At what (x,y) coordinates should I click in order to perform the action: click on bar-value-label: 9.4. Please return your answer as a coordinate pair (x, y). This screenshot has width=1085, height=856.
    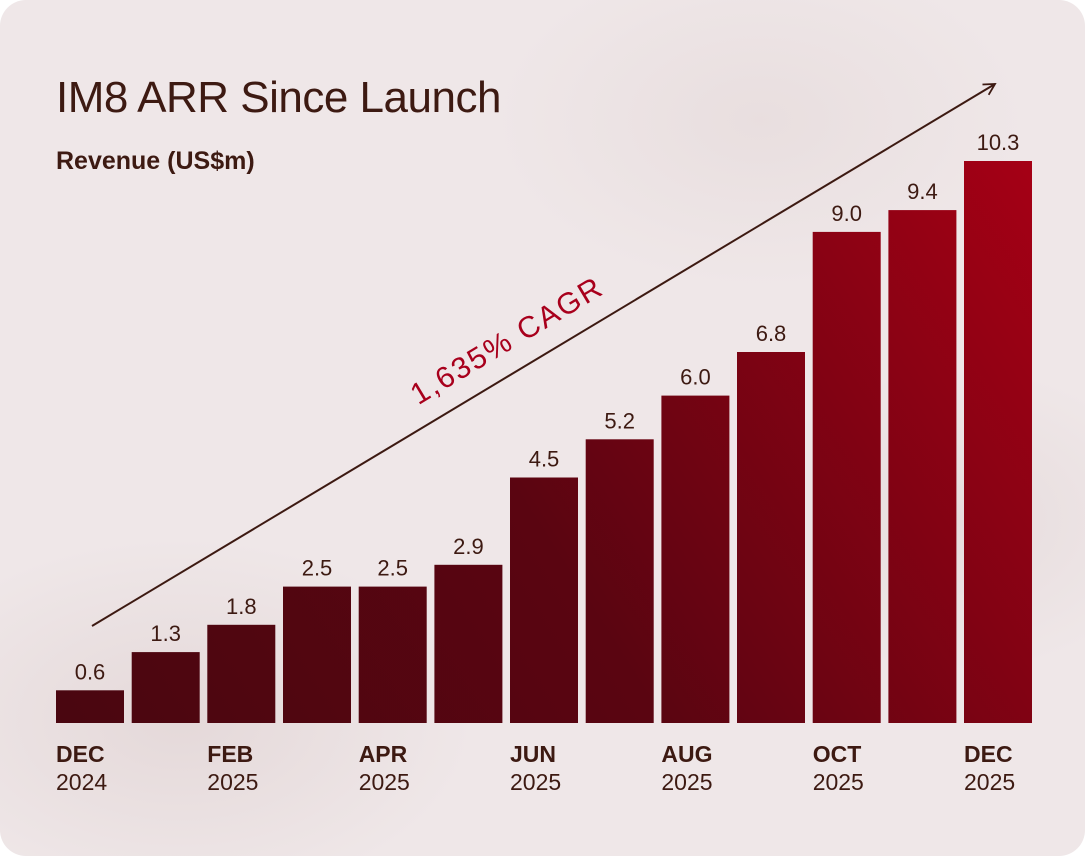
    Looking at the image, I should click on (922, 191).